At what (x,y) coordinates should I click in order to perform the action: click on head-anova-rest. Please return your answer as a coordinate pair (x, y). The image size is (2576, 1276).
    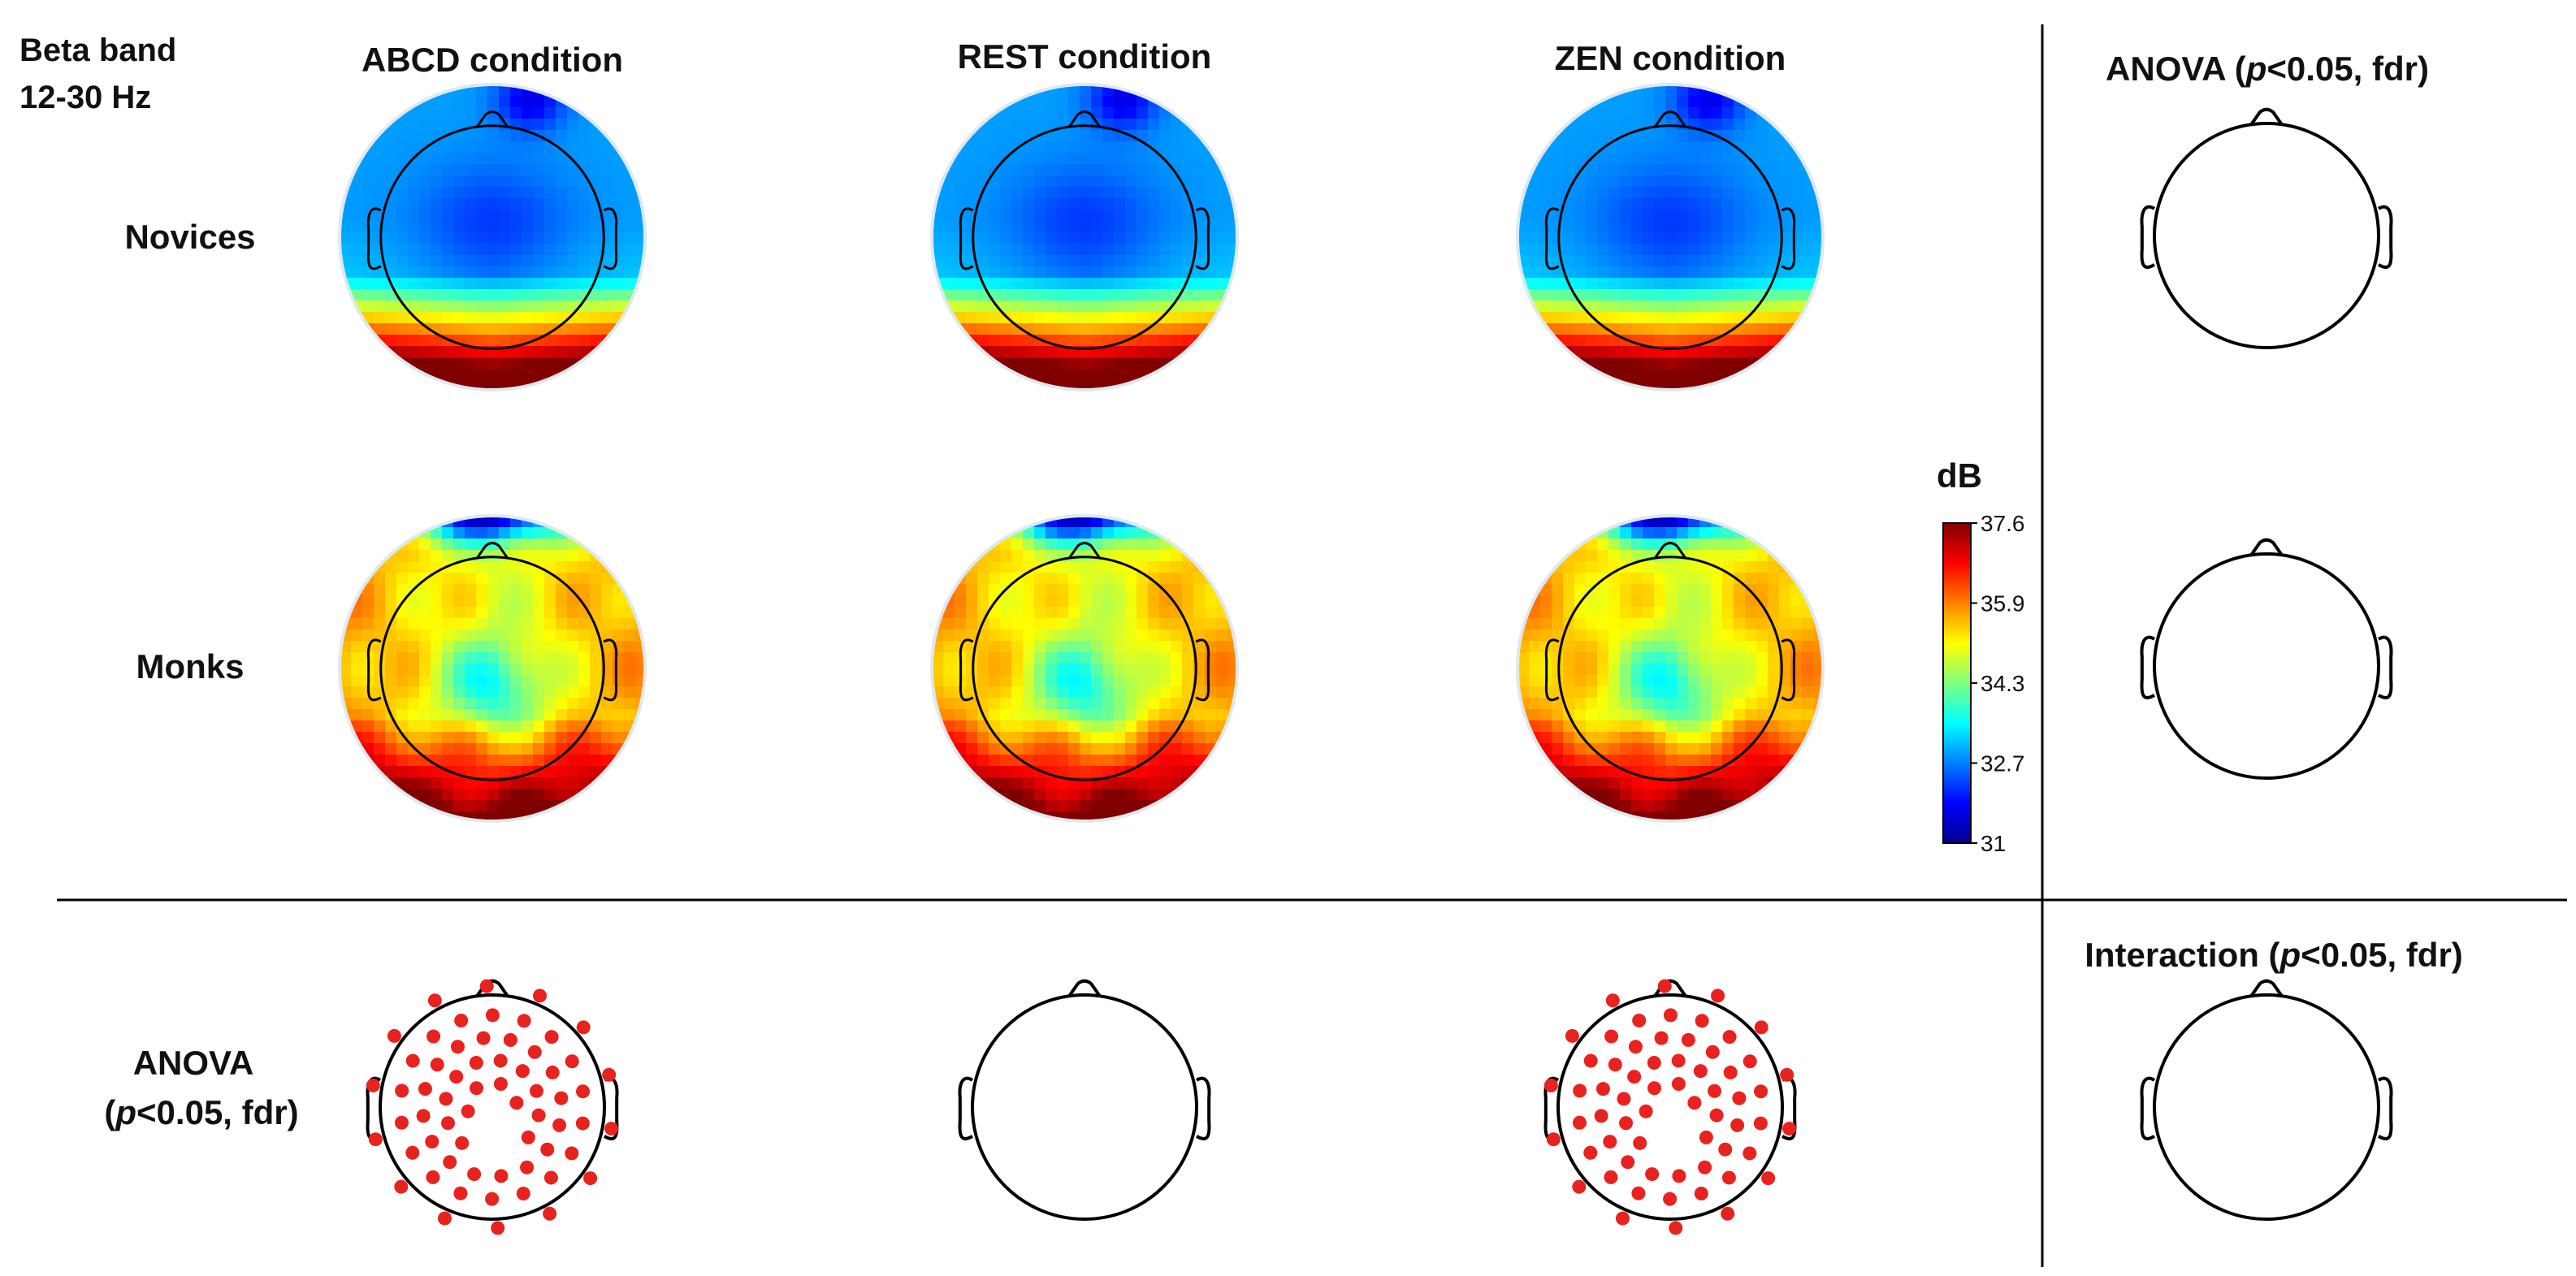
    Looking at the image, I should click on (1084, 1100).